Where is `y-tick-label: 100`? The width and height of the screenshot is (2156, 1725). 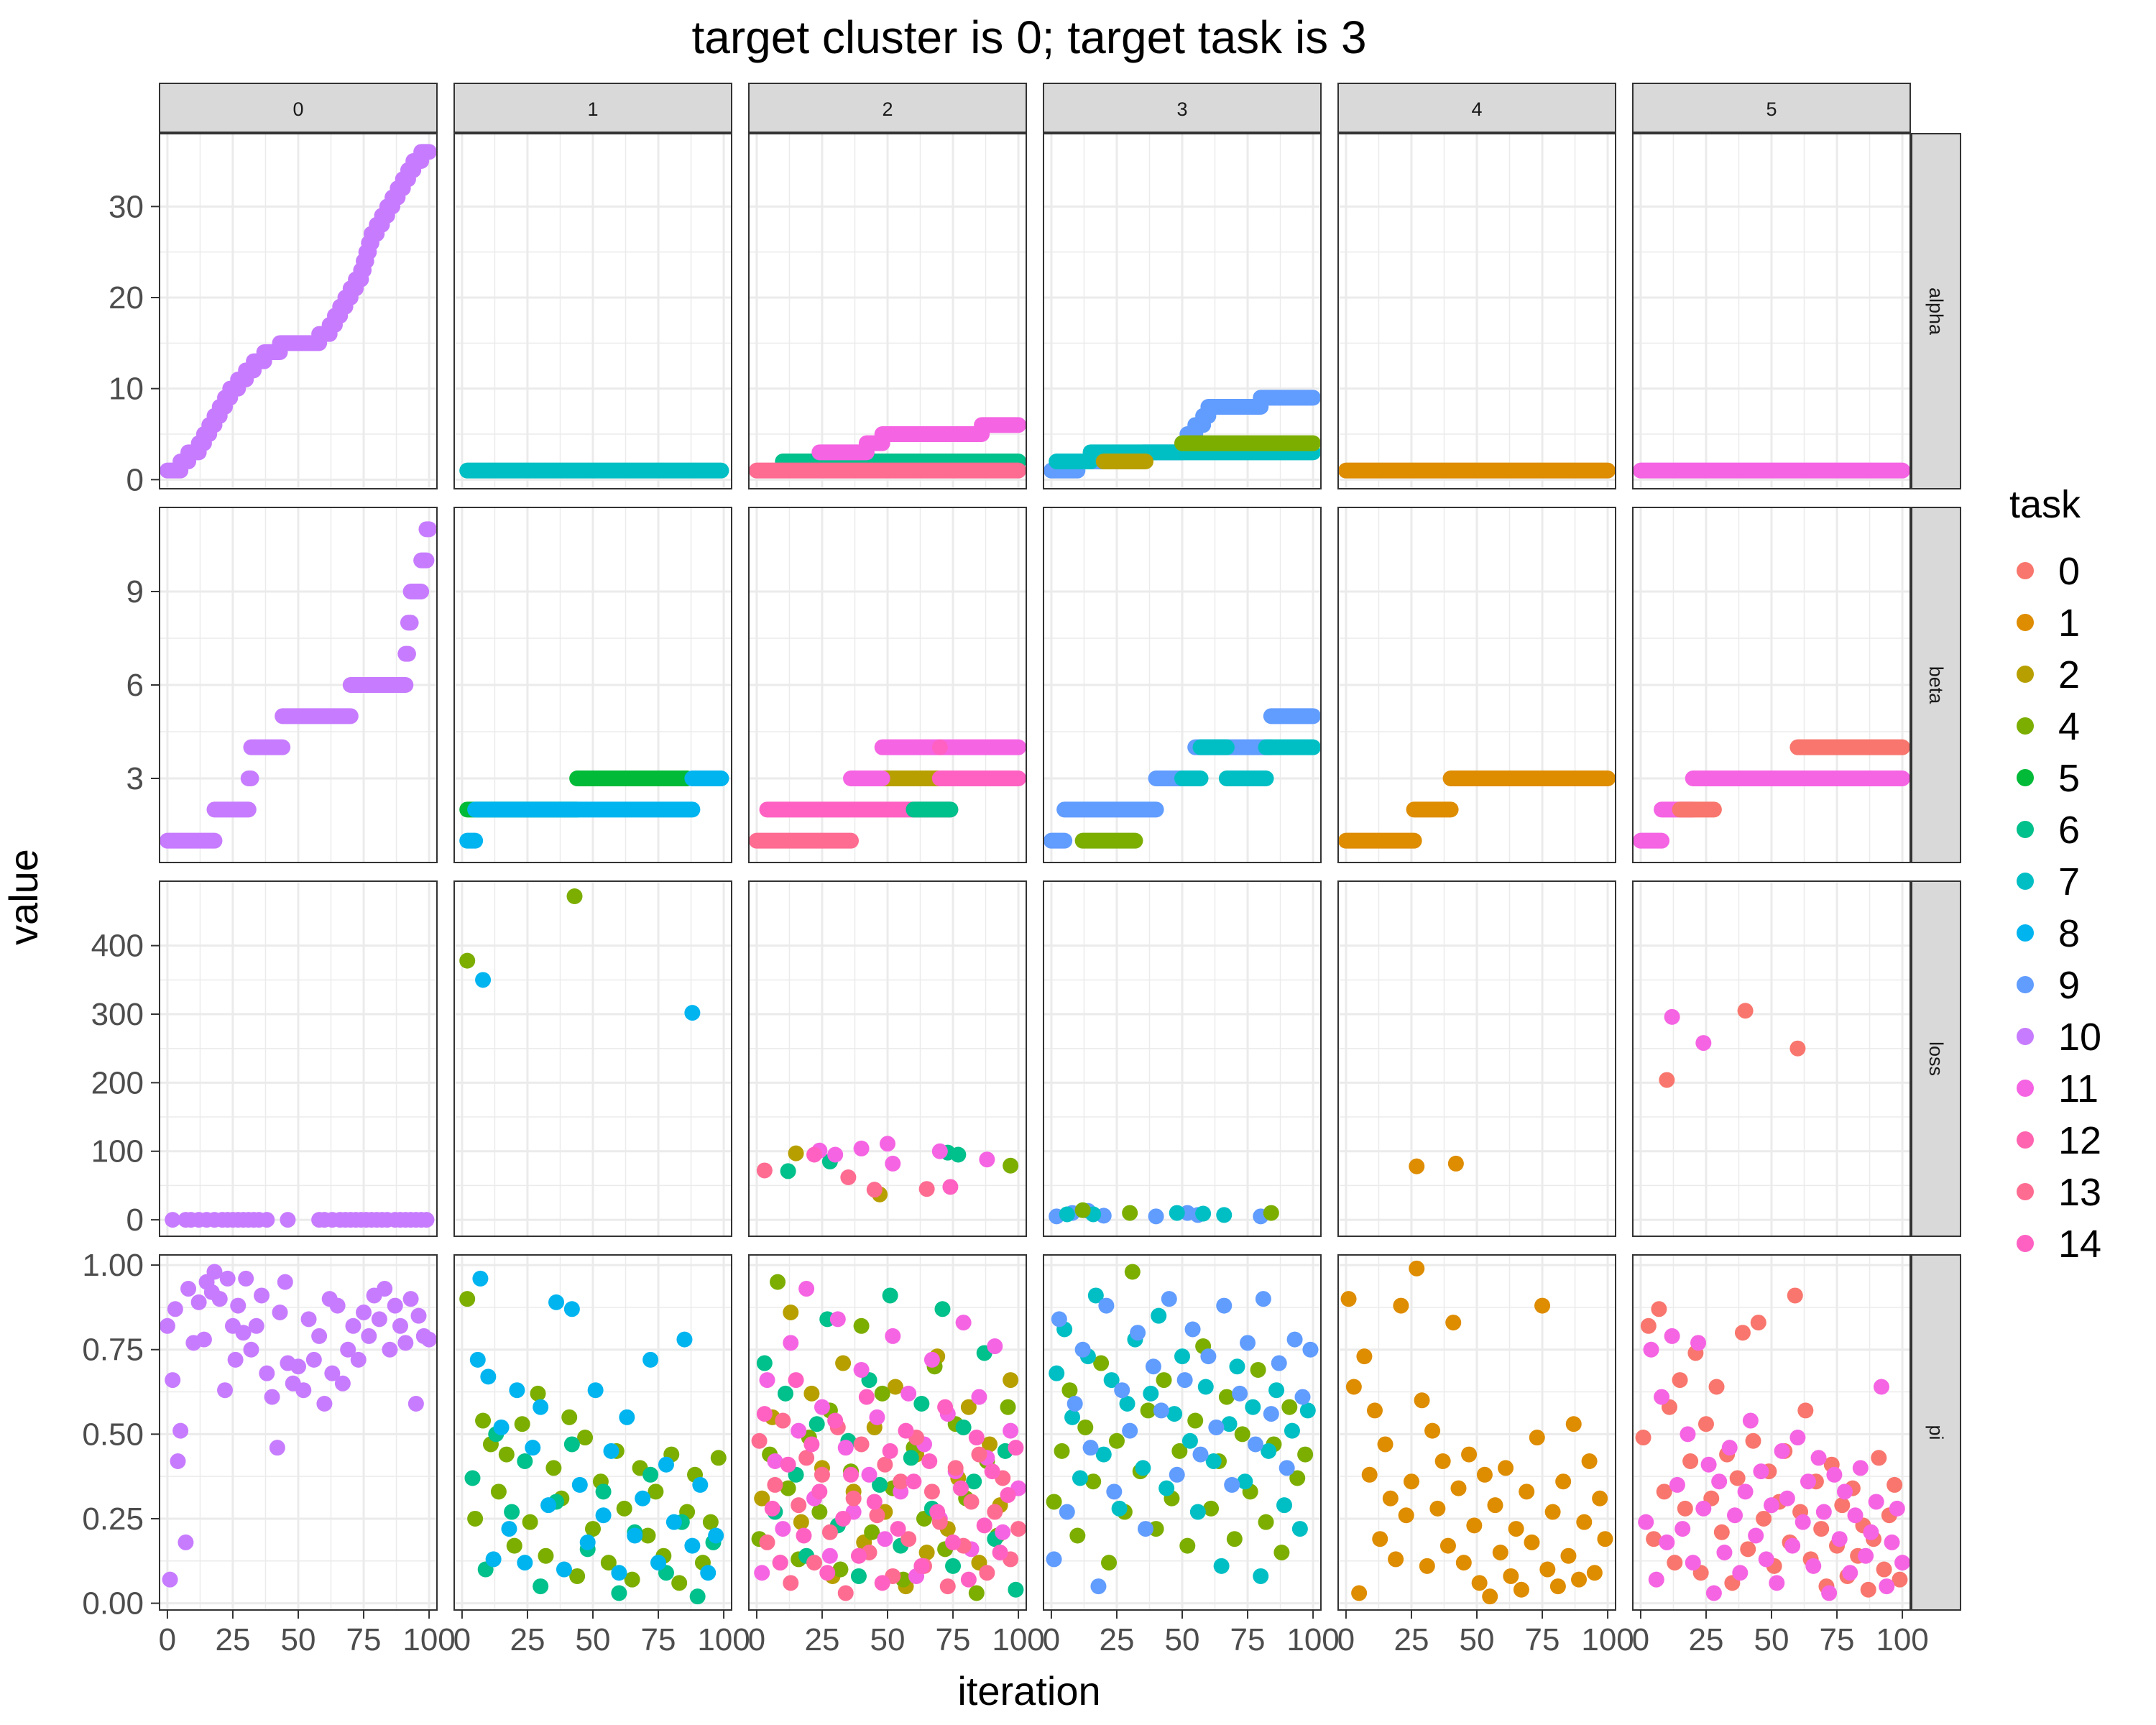
y-tick-label: 100 is located at coordinates (118, 1151).